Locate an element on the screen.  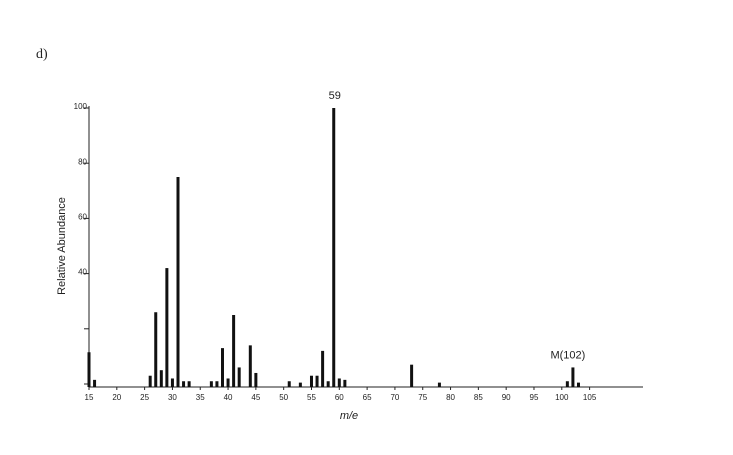
x-tick-label: 45 is located at coordinates (255, 397).